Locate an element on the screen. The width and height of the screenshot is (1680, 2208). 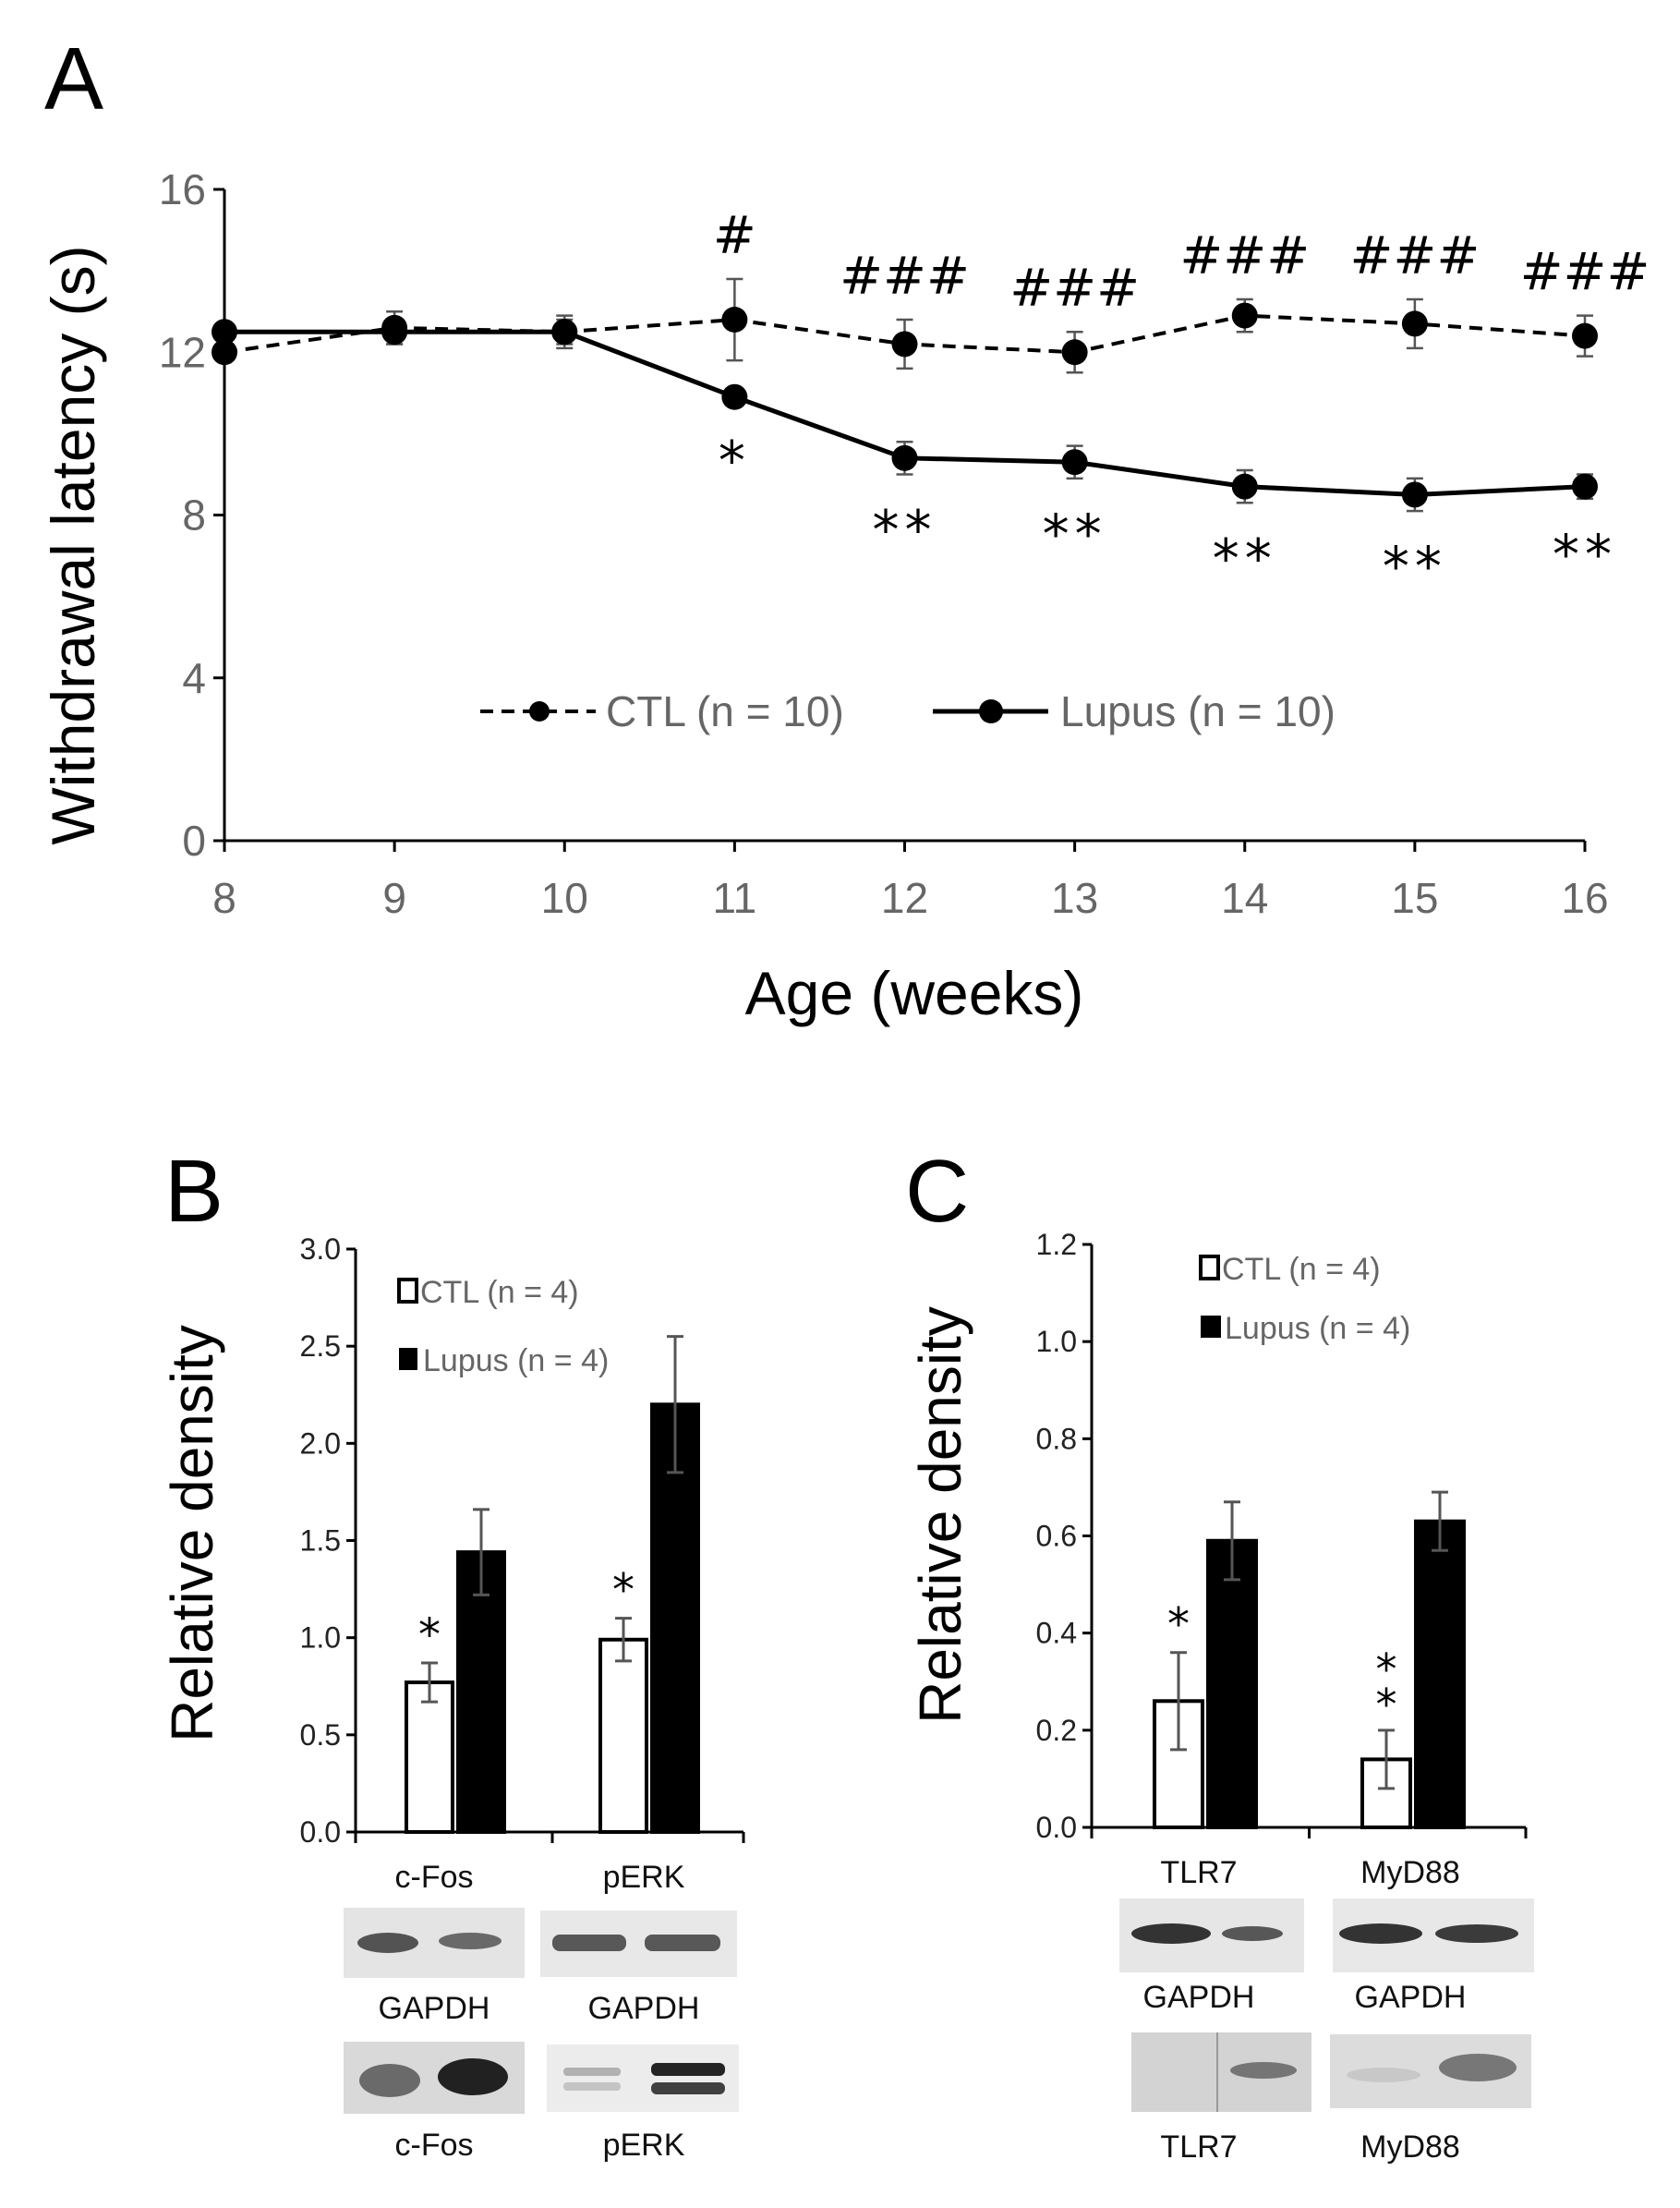
panel-b-y-axis-title: Relative density is located at coordinates (192, 1533).